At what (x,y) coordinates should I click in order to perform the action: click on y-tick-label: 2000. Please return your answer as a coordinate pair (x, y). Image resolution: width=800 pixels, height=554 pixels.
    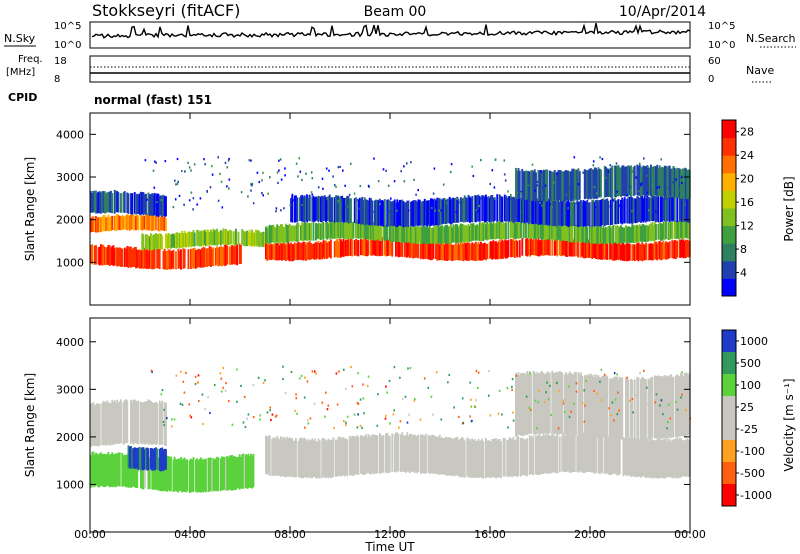
    Looking at the image, I should click on (70, 437).